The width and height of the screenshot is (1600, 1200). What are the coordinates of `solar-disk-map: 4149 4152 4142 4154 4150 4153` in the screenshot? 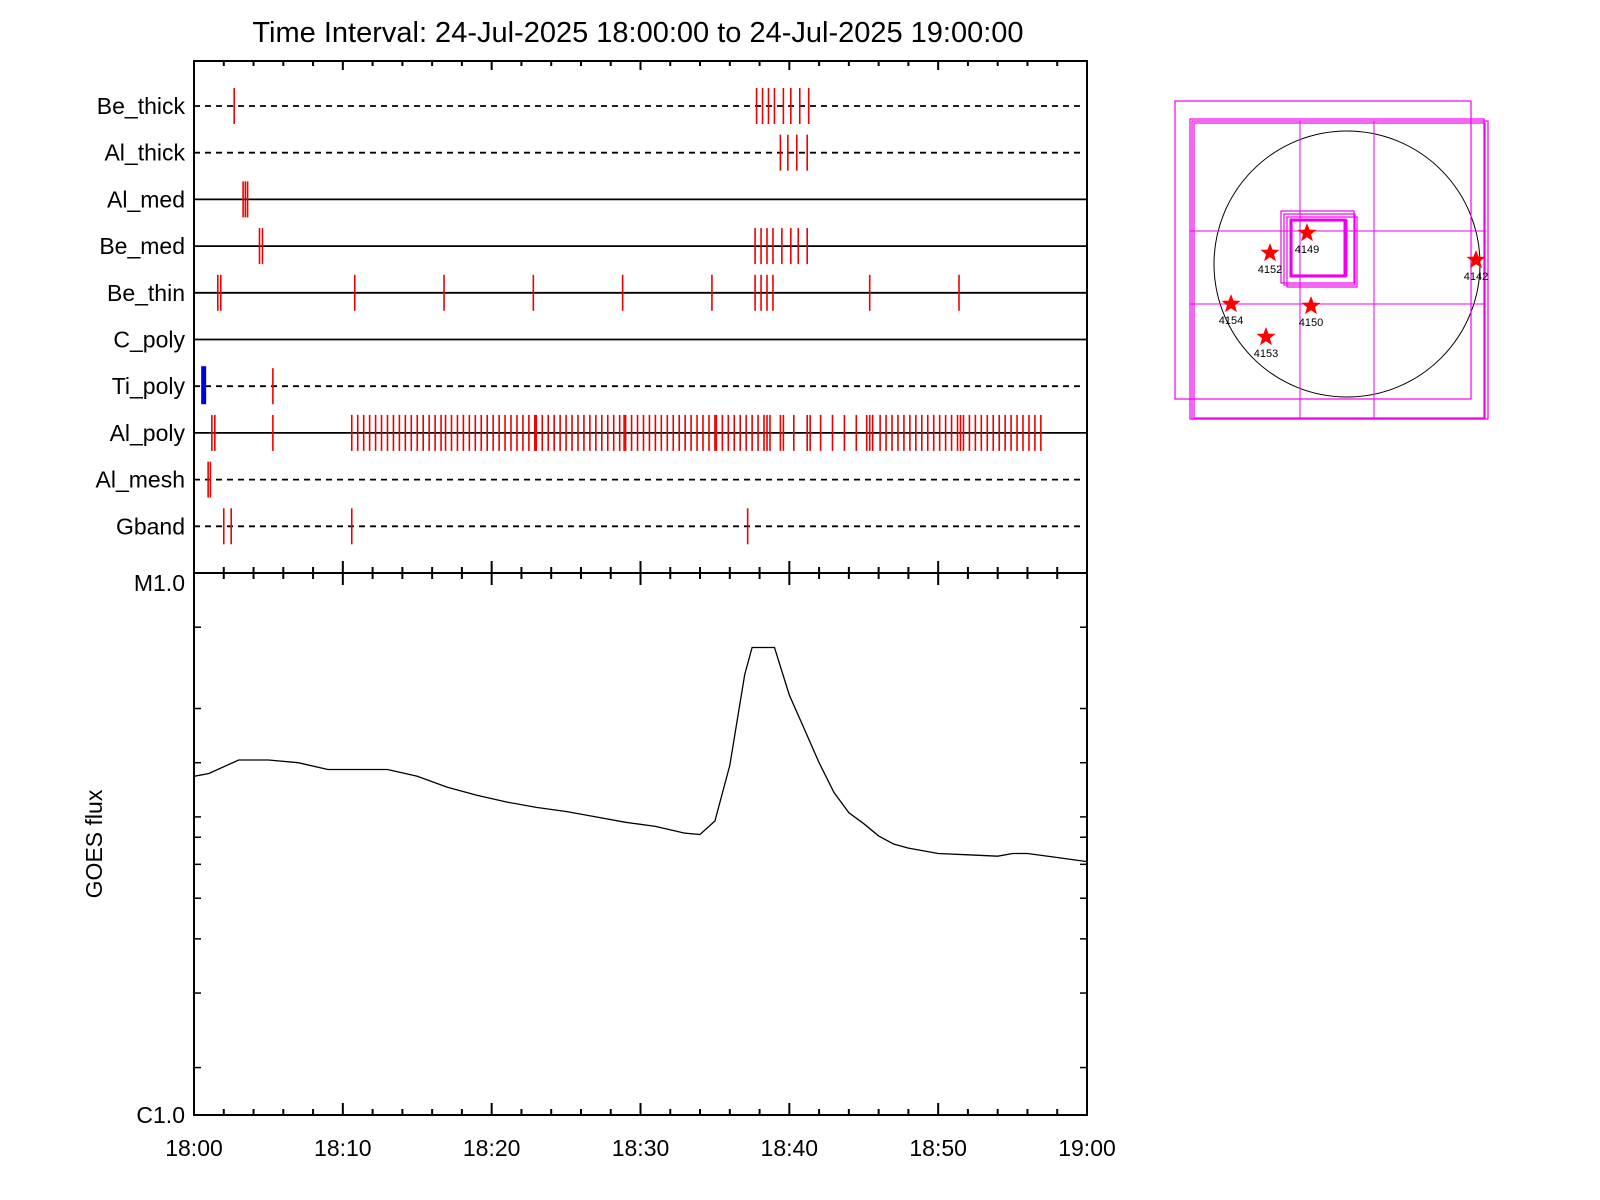 It's located at (1331, 260).